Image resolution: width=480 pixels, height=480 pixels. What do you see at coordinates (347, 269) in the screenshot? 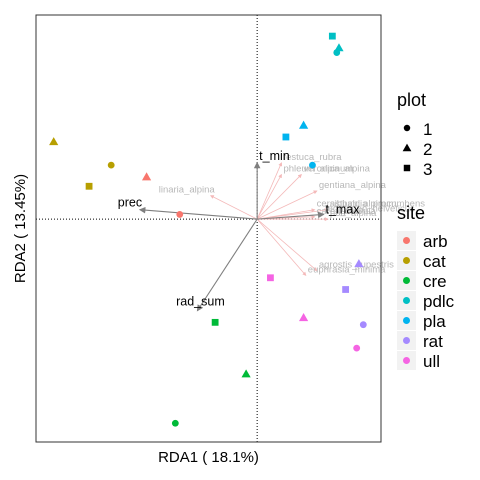
I see `species-label: euphrasia_minima` at bounding box center [347, 269].